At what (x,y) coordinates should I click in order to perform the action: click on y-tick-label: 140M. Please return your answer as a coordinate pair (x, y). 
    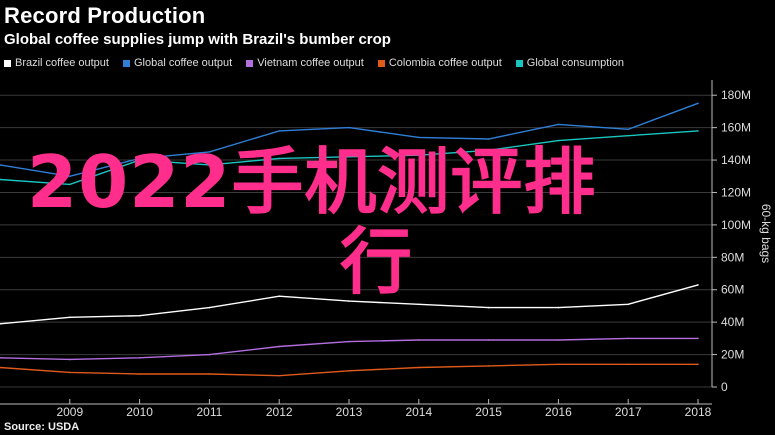
    Looking at the image, I should click on (736, 160).